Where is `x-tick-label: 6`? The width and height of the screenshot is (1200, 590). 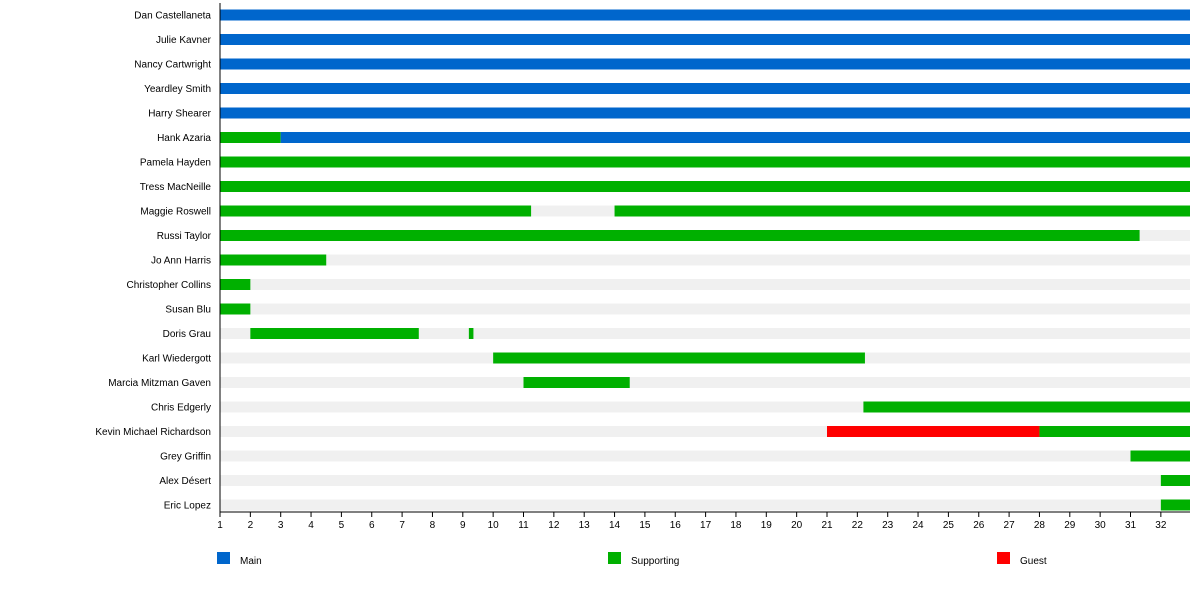 x-tick-label: 6 is located at coordinates (372, 525).